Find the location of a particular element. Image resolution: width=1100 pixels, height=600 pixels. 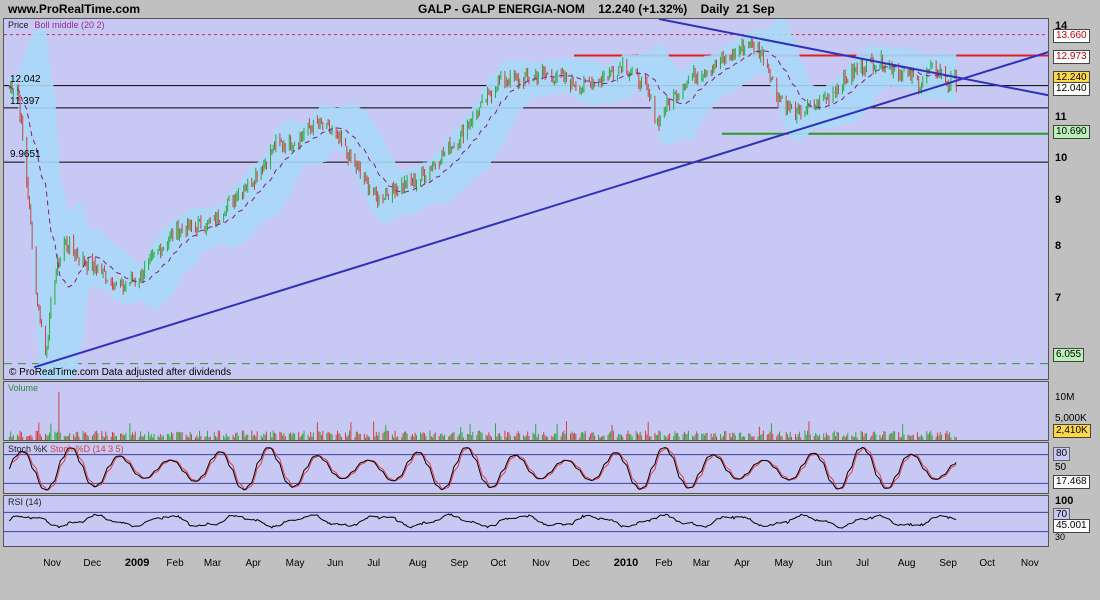

badge-13660: 13.660 is located at coordinates (1071, 36).